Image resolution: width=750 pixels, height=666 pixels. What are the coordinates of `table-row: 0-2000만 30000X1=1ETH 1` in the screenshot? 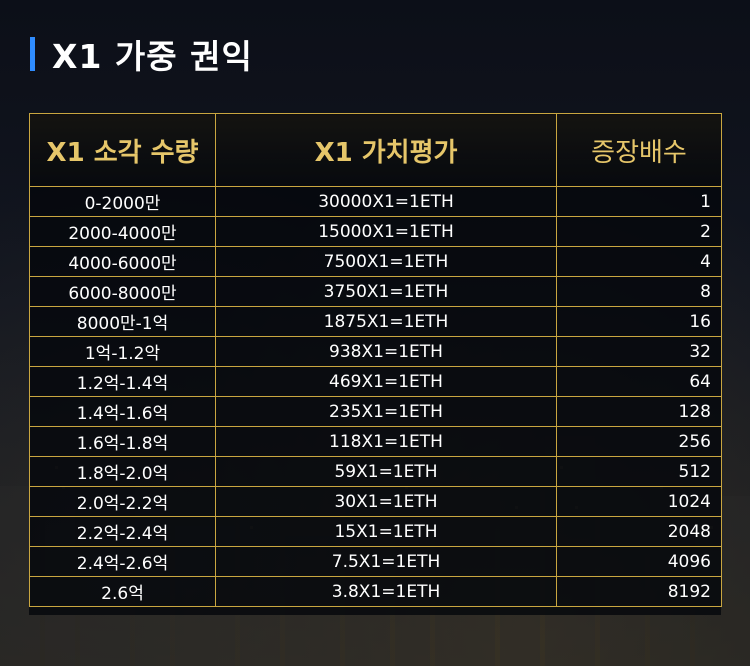 It's located at (375, 201).